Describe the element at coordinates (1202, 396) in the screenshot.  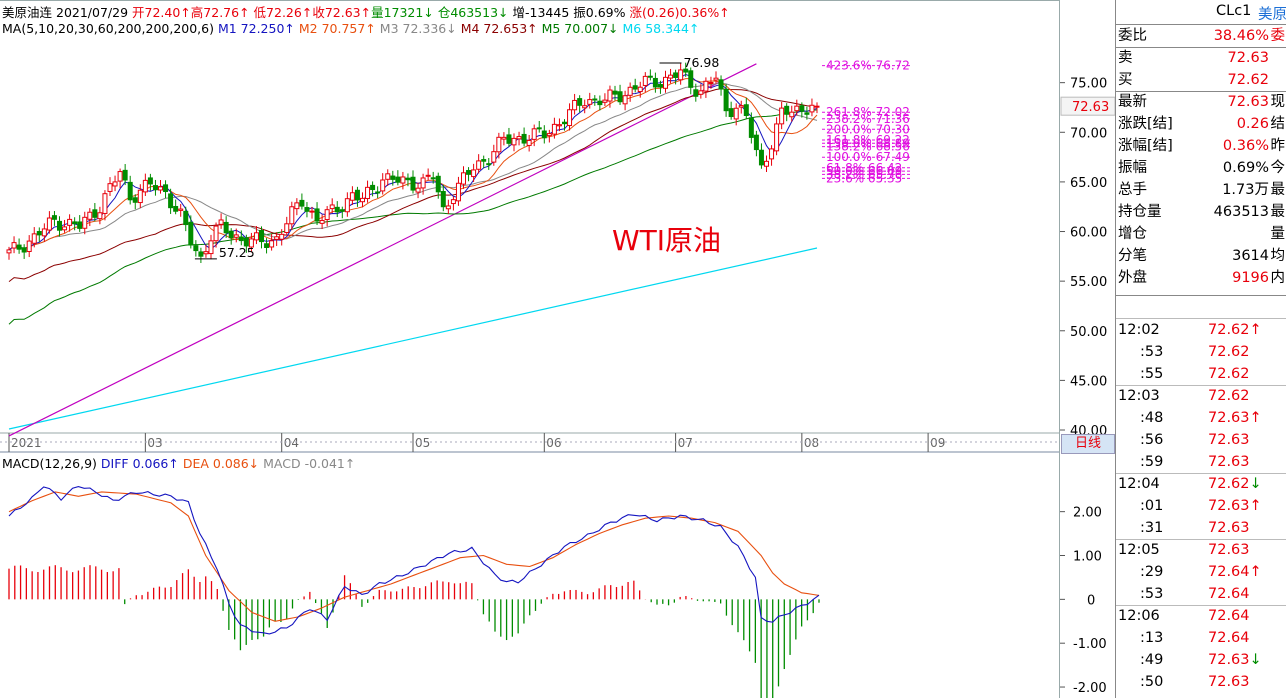
I see `tick-row: 12:03 72.62` at that location.